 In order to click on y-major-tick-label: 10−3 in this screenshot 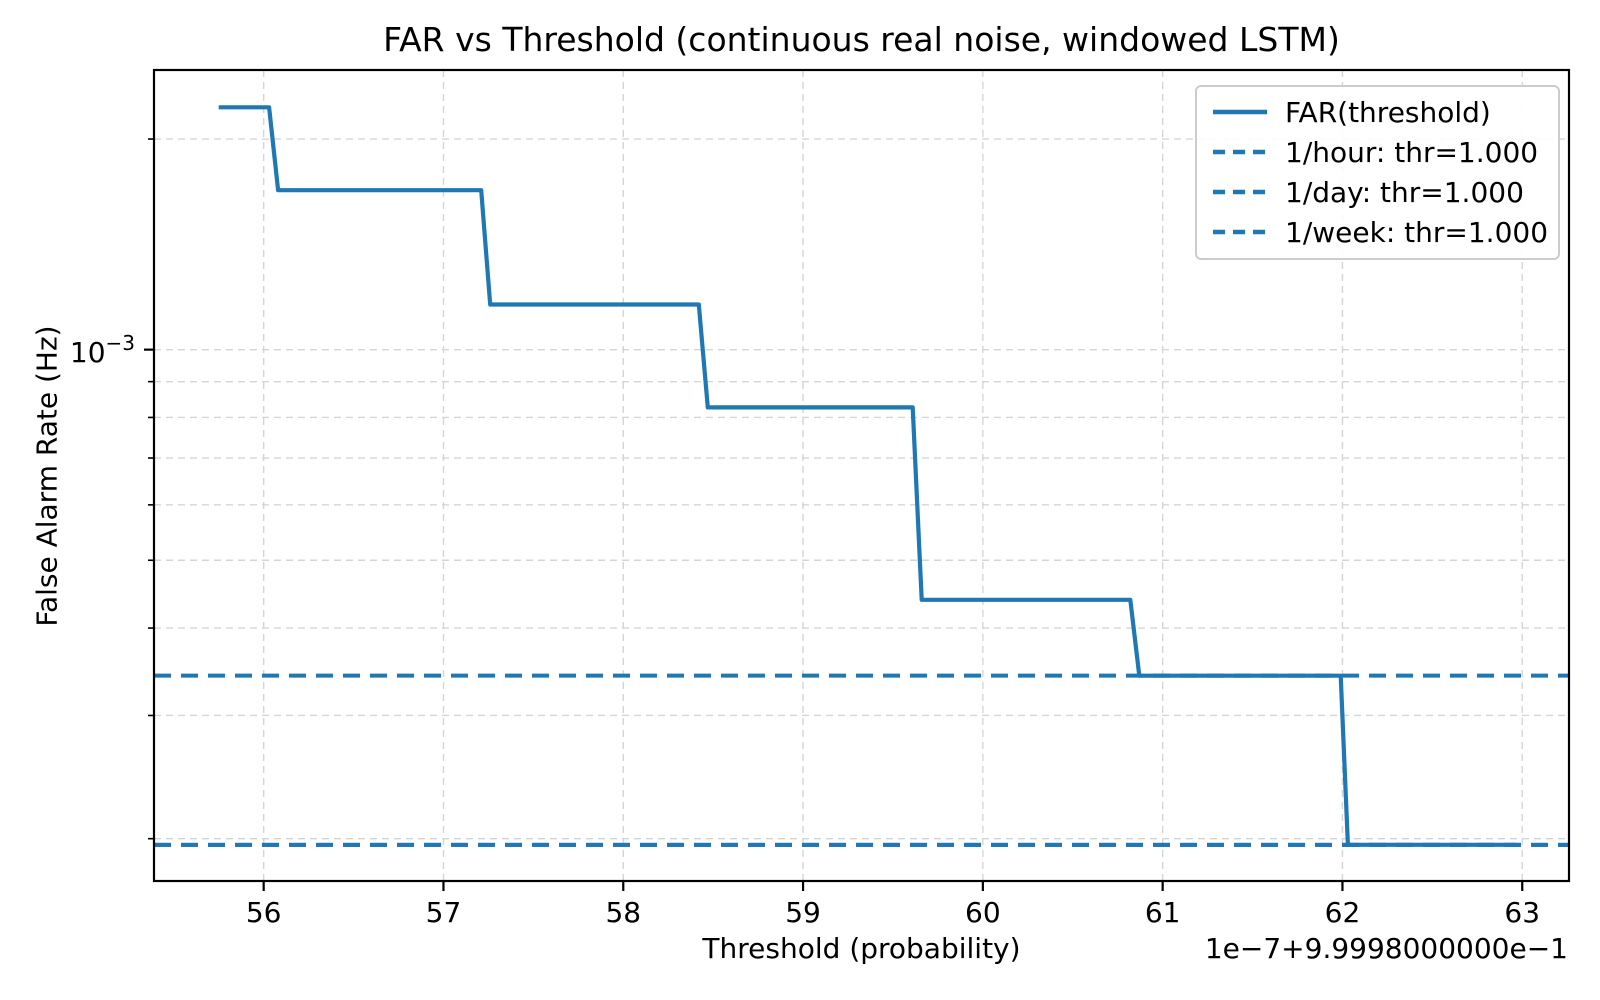, I will do `click(89, 350)`.